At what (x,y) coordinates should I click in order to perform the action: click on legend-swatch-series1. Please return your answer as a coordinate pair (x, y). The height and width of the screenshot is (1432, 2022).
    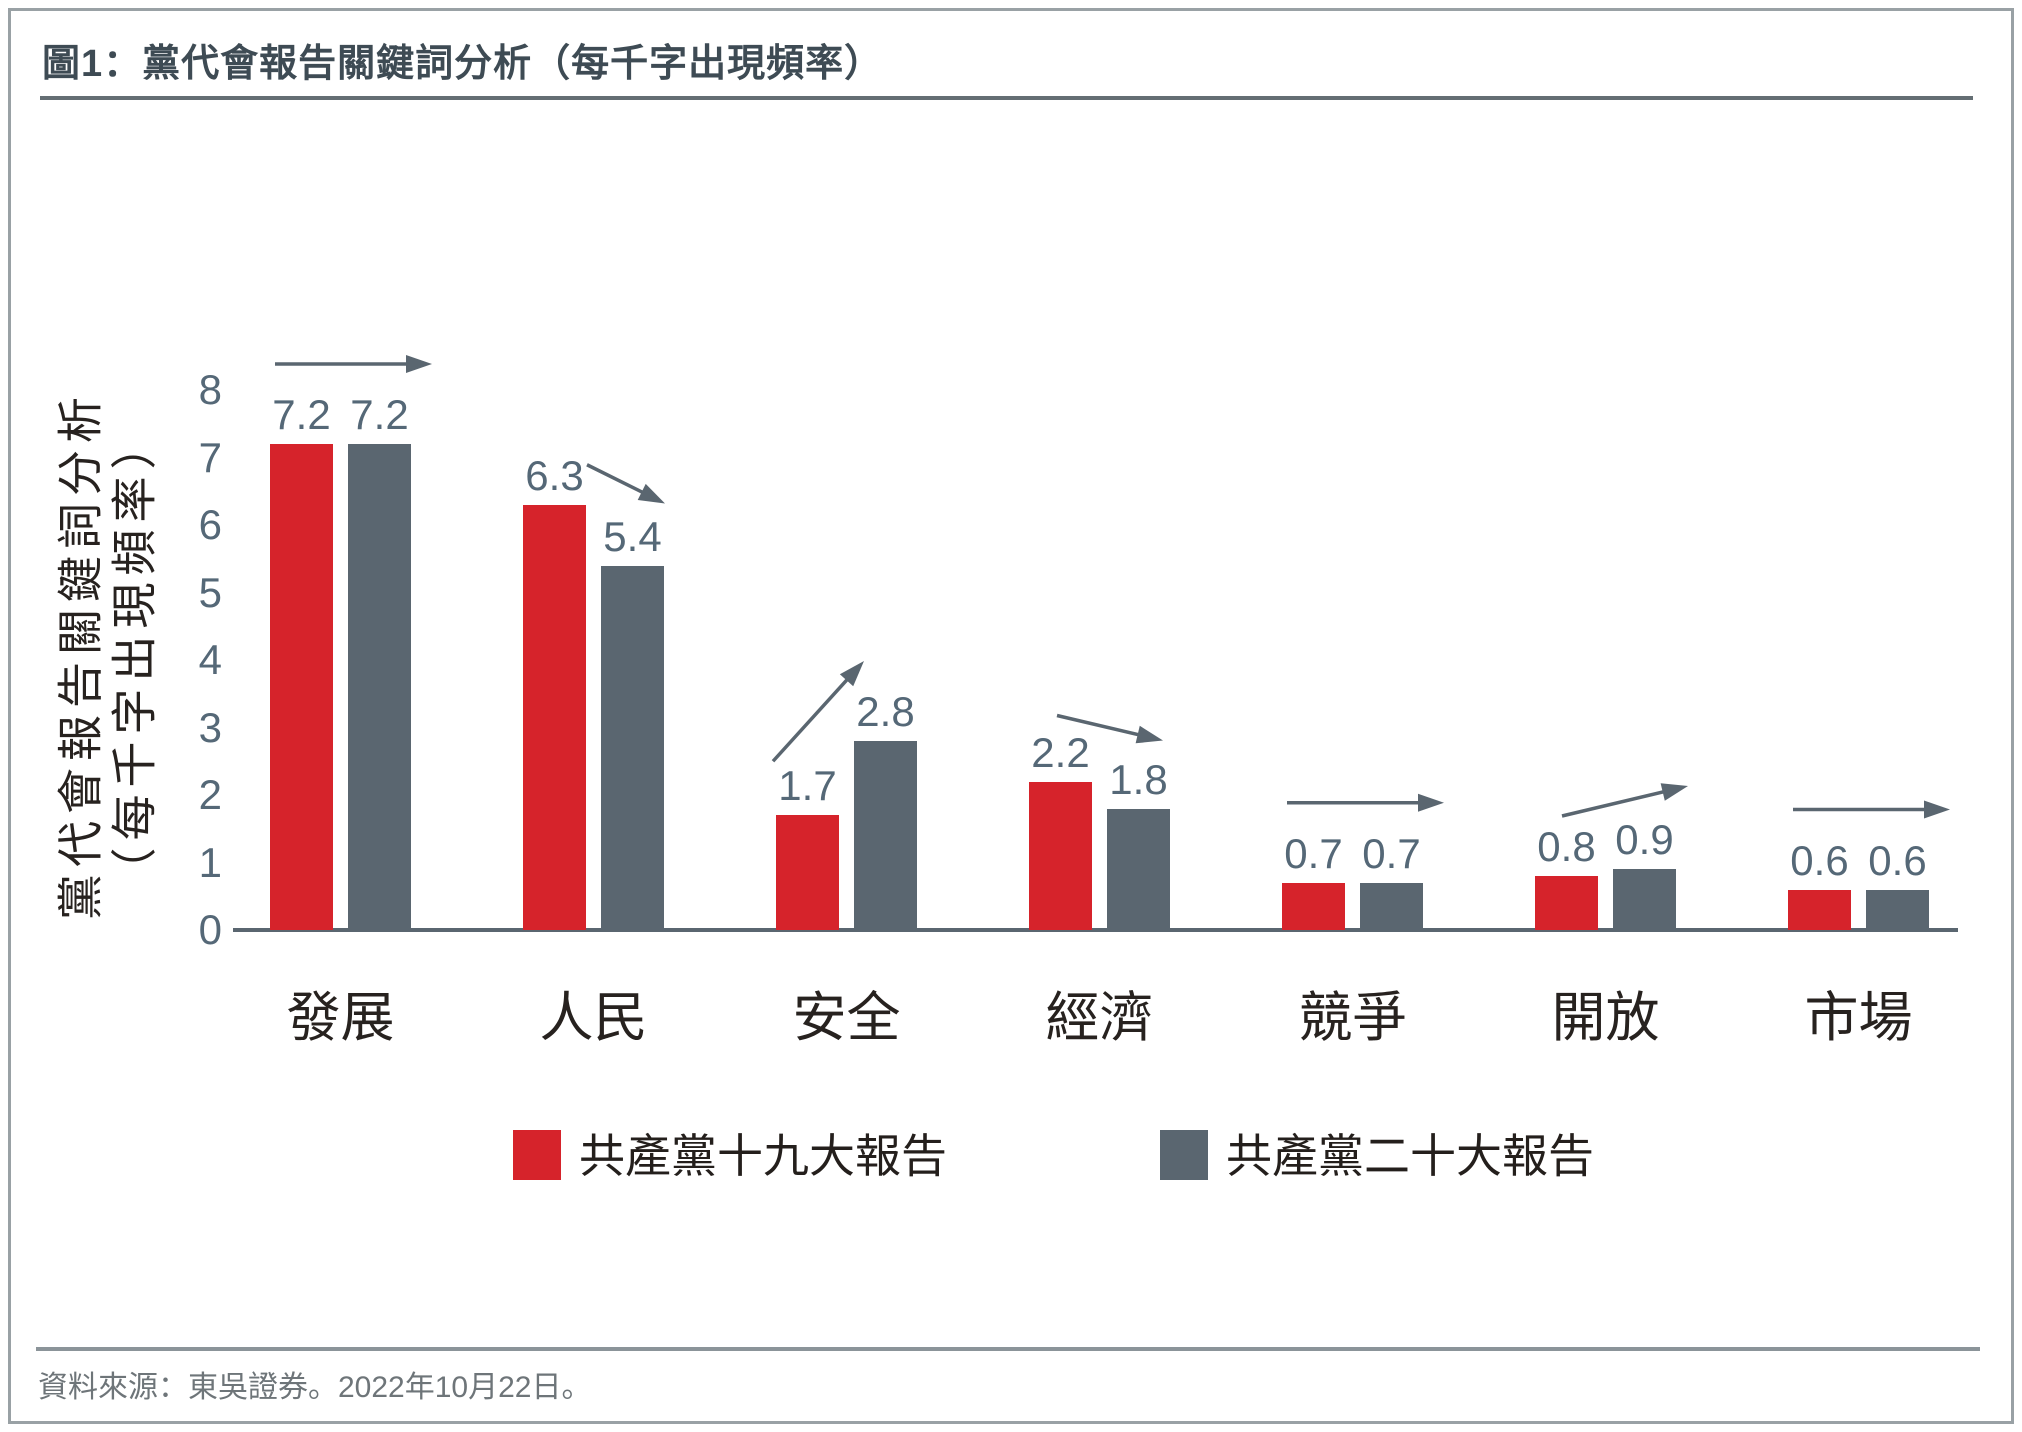
    Looking at the image, I should click on (537, 1155).